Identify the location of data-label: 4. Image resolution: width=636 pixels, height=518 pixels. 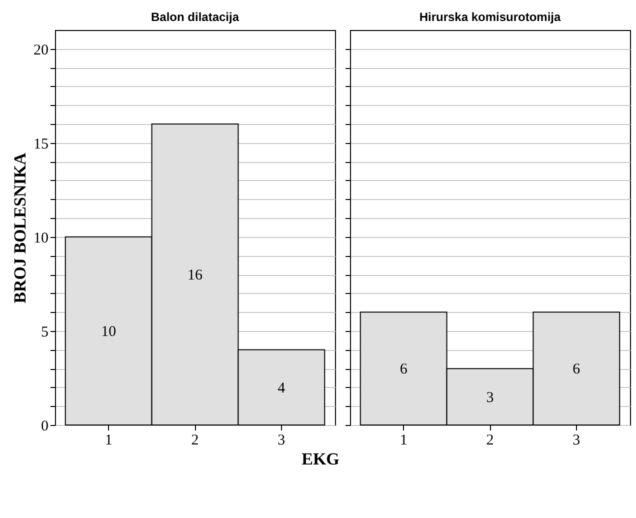
(282, 388).